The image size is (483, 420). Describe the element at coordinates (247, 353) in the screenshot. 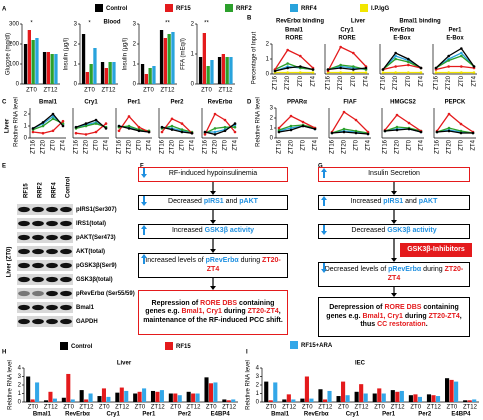

I see `panel-letter: I` at that location.